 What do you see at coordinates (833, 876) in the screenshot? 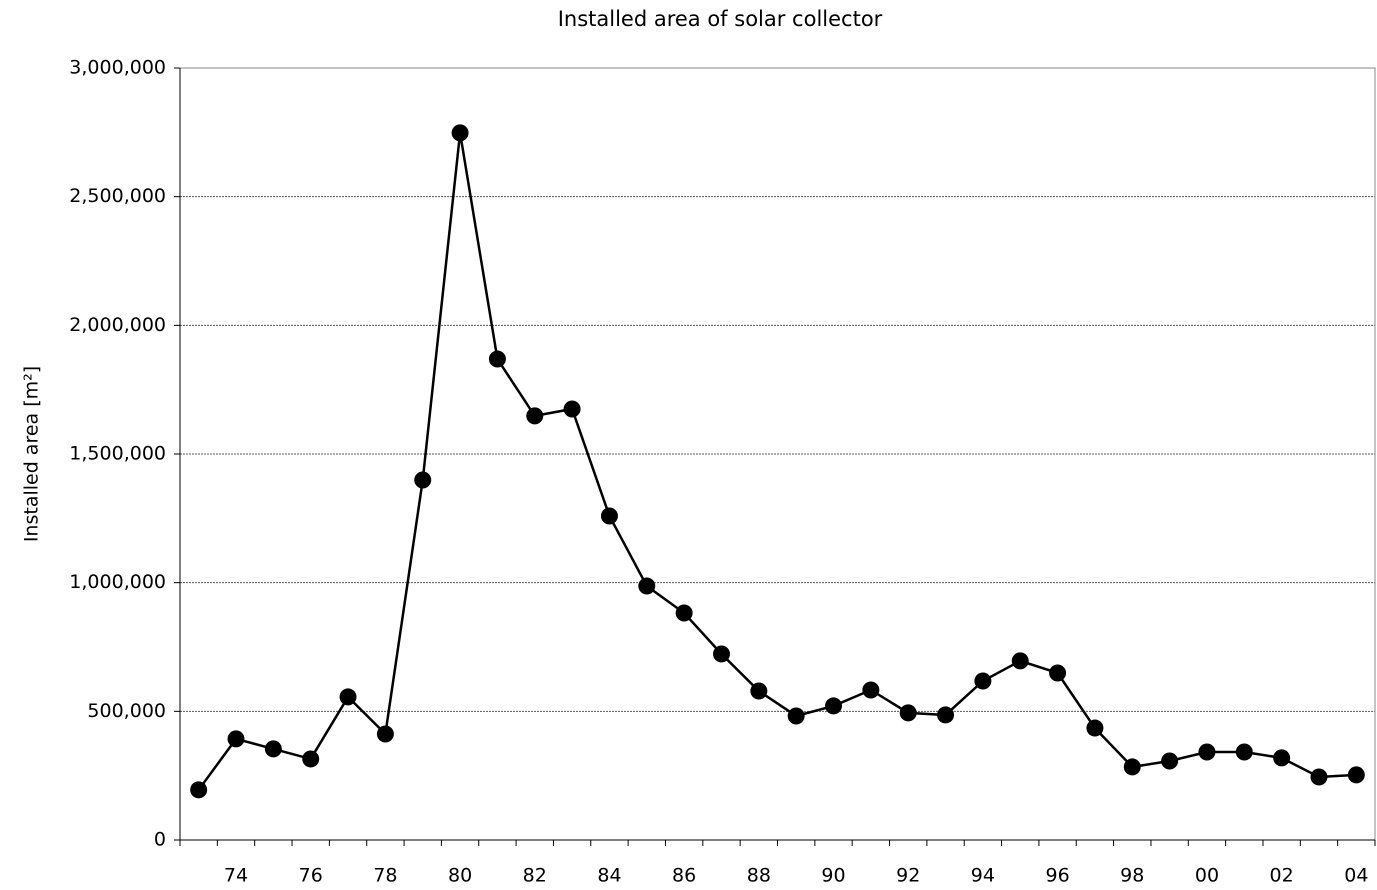
I see `x-tick-label: 90` at bounding box center [833, 876].